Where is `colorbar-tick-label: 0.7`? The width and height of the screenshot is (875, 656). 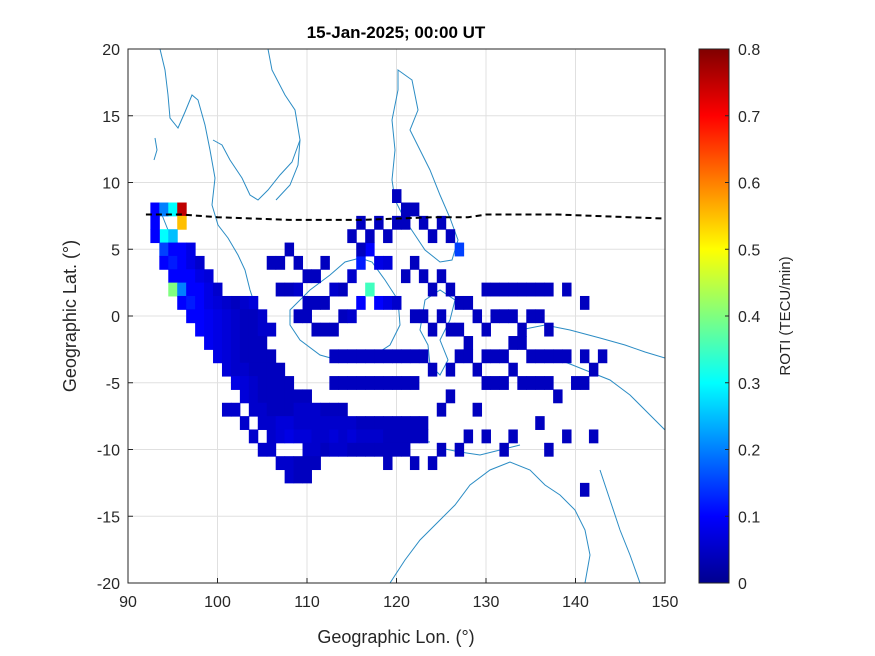
colorbar-tick-label: 0.7 is located at coordinates (749, 117).